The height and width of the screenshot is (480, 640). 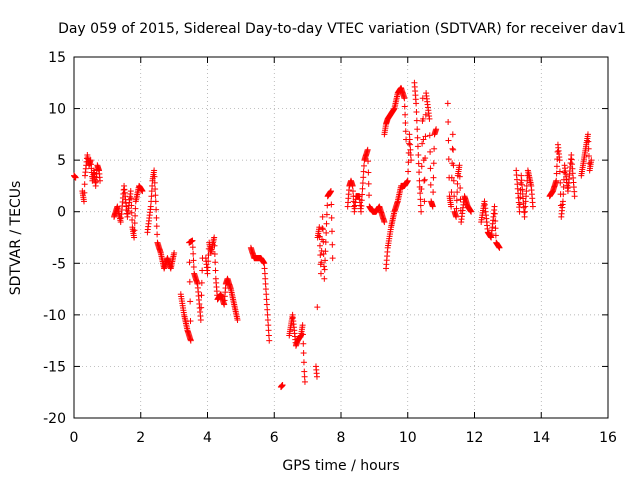 What do you see at coordinates (140, 438) in the screenshot?
I see `x-tick-label: 2` at bounding box center [140, 438].